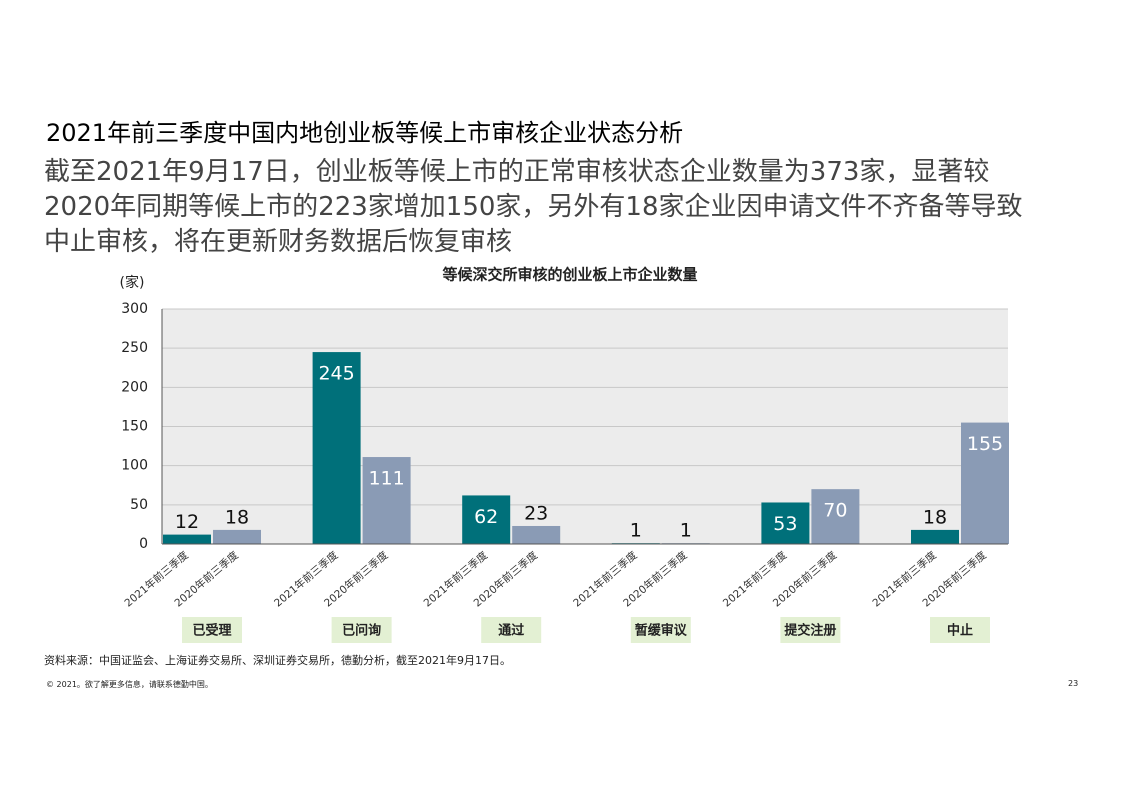 The height and width of the screenshot is (793, 1122). Describe the element at coordinates (278, 242) in the screenshot. I see `subtitle-line: 中止审核，将在更新财务数据后恢复审核` at that location.